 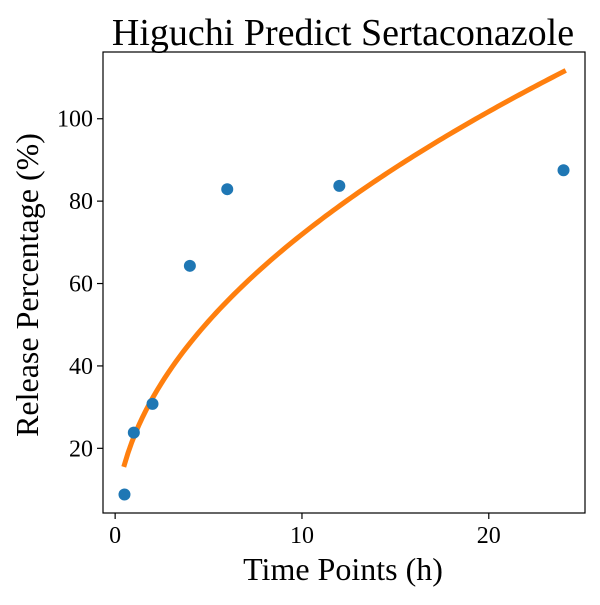 What do you see at coordinates (302, 536) in the screenshot?
I see `x-tick-label: 10` at bounding box center [302, 536].